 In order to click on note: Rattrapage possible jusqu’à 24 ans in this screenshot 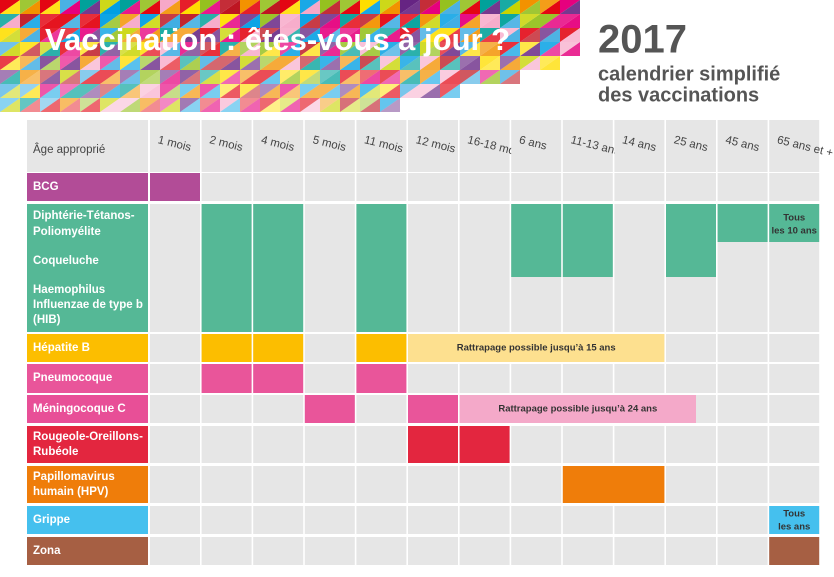, I will do `click(577, 409)`.